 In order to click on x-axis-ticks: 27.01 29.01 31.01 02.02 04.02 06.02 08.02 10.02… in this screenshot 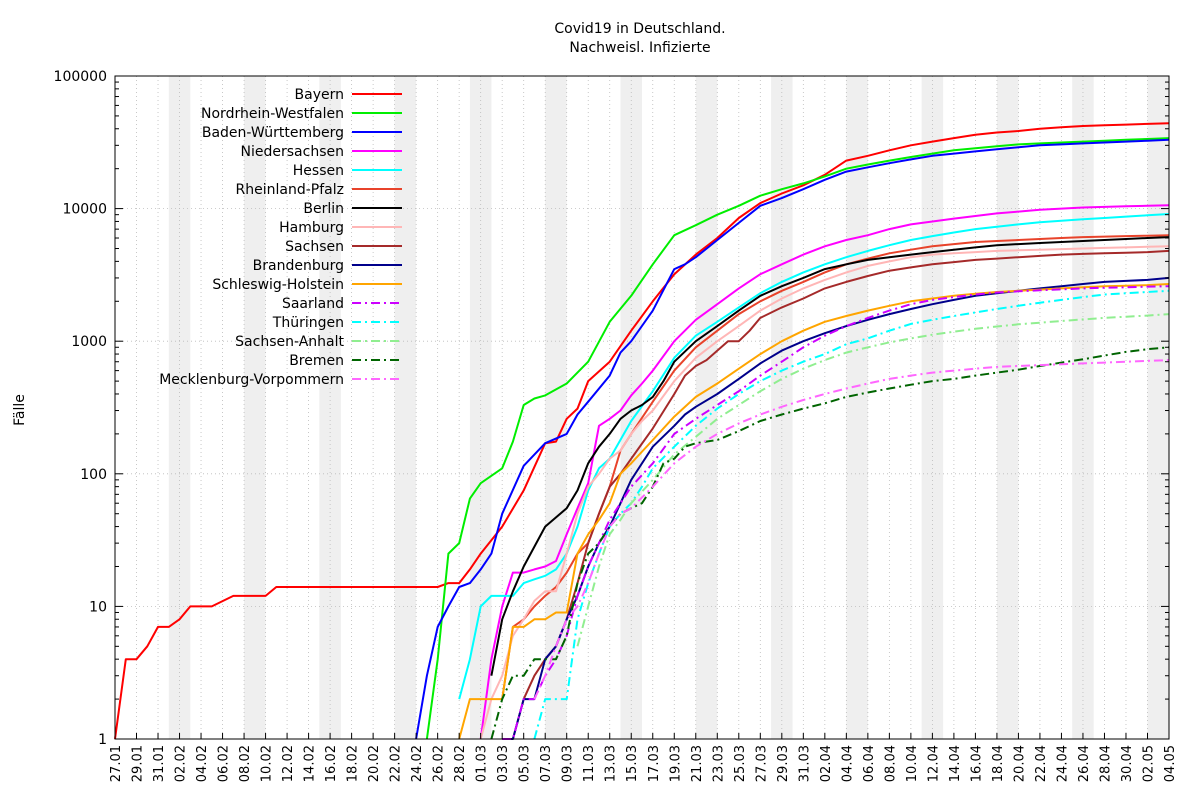, I will do `click(643, 757)`.